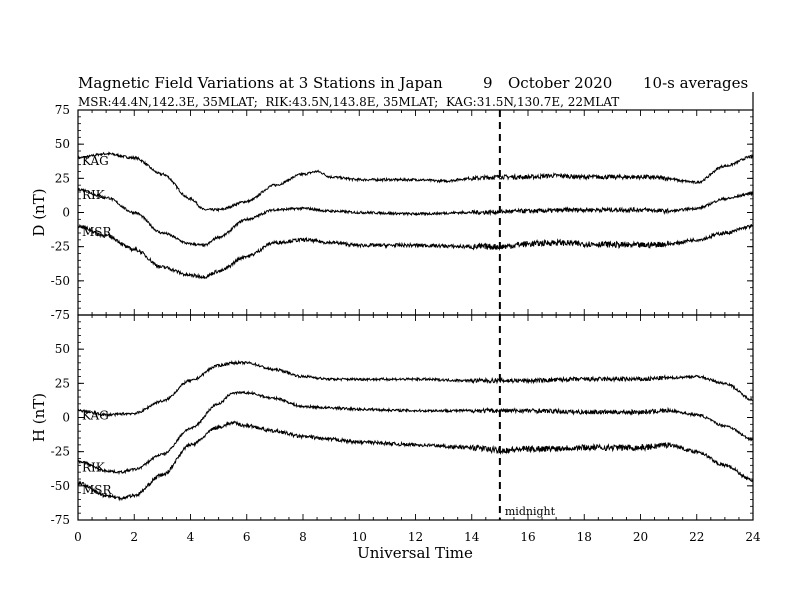  What do you see at coordinates (415, 553) in the screenshot?
I see `x-axis-title: Universal Time` at bounding box center [415, 553].